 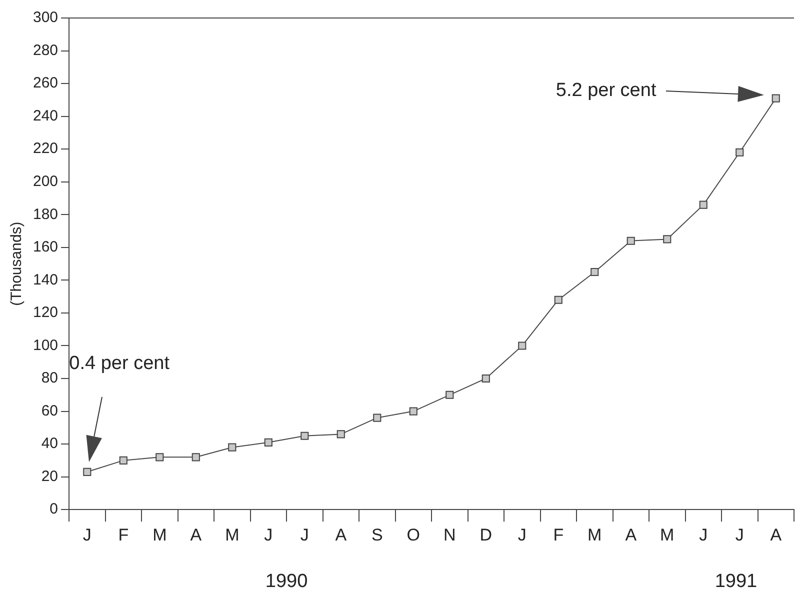 I want to click on text: 1991, so click(x=736, y=581).